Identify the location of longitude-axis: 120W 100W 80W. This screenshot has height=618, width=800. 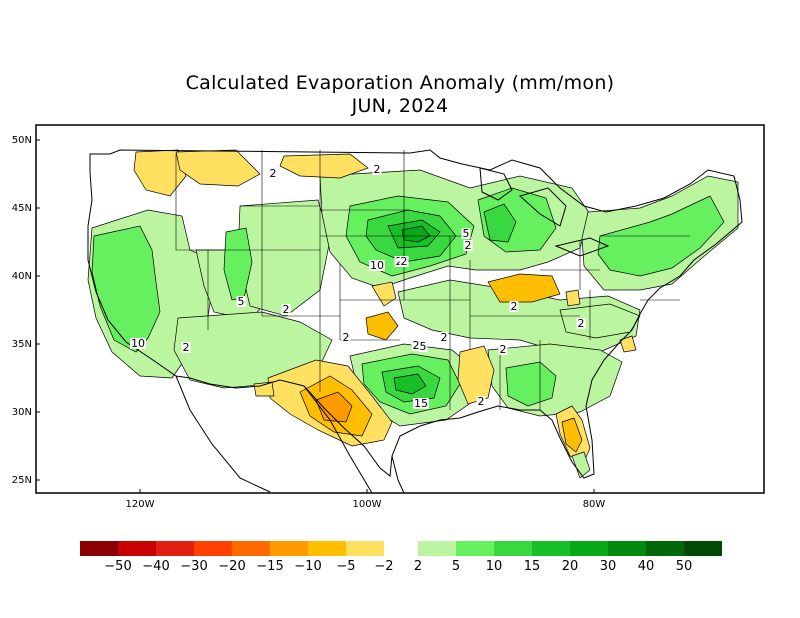
(366, 499).